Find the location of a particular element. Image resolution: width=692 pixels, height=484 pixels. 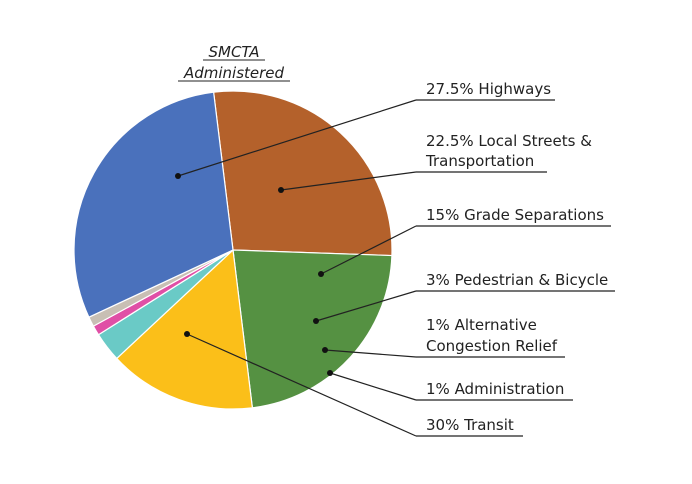

slice-label-4-line-0: 1% Alternative is located at coordinates (481, 325).